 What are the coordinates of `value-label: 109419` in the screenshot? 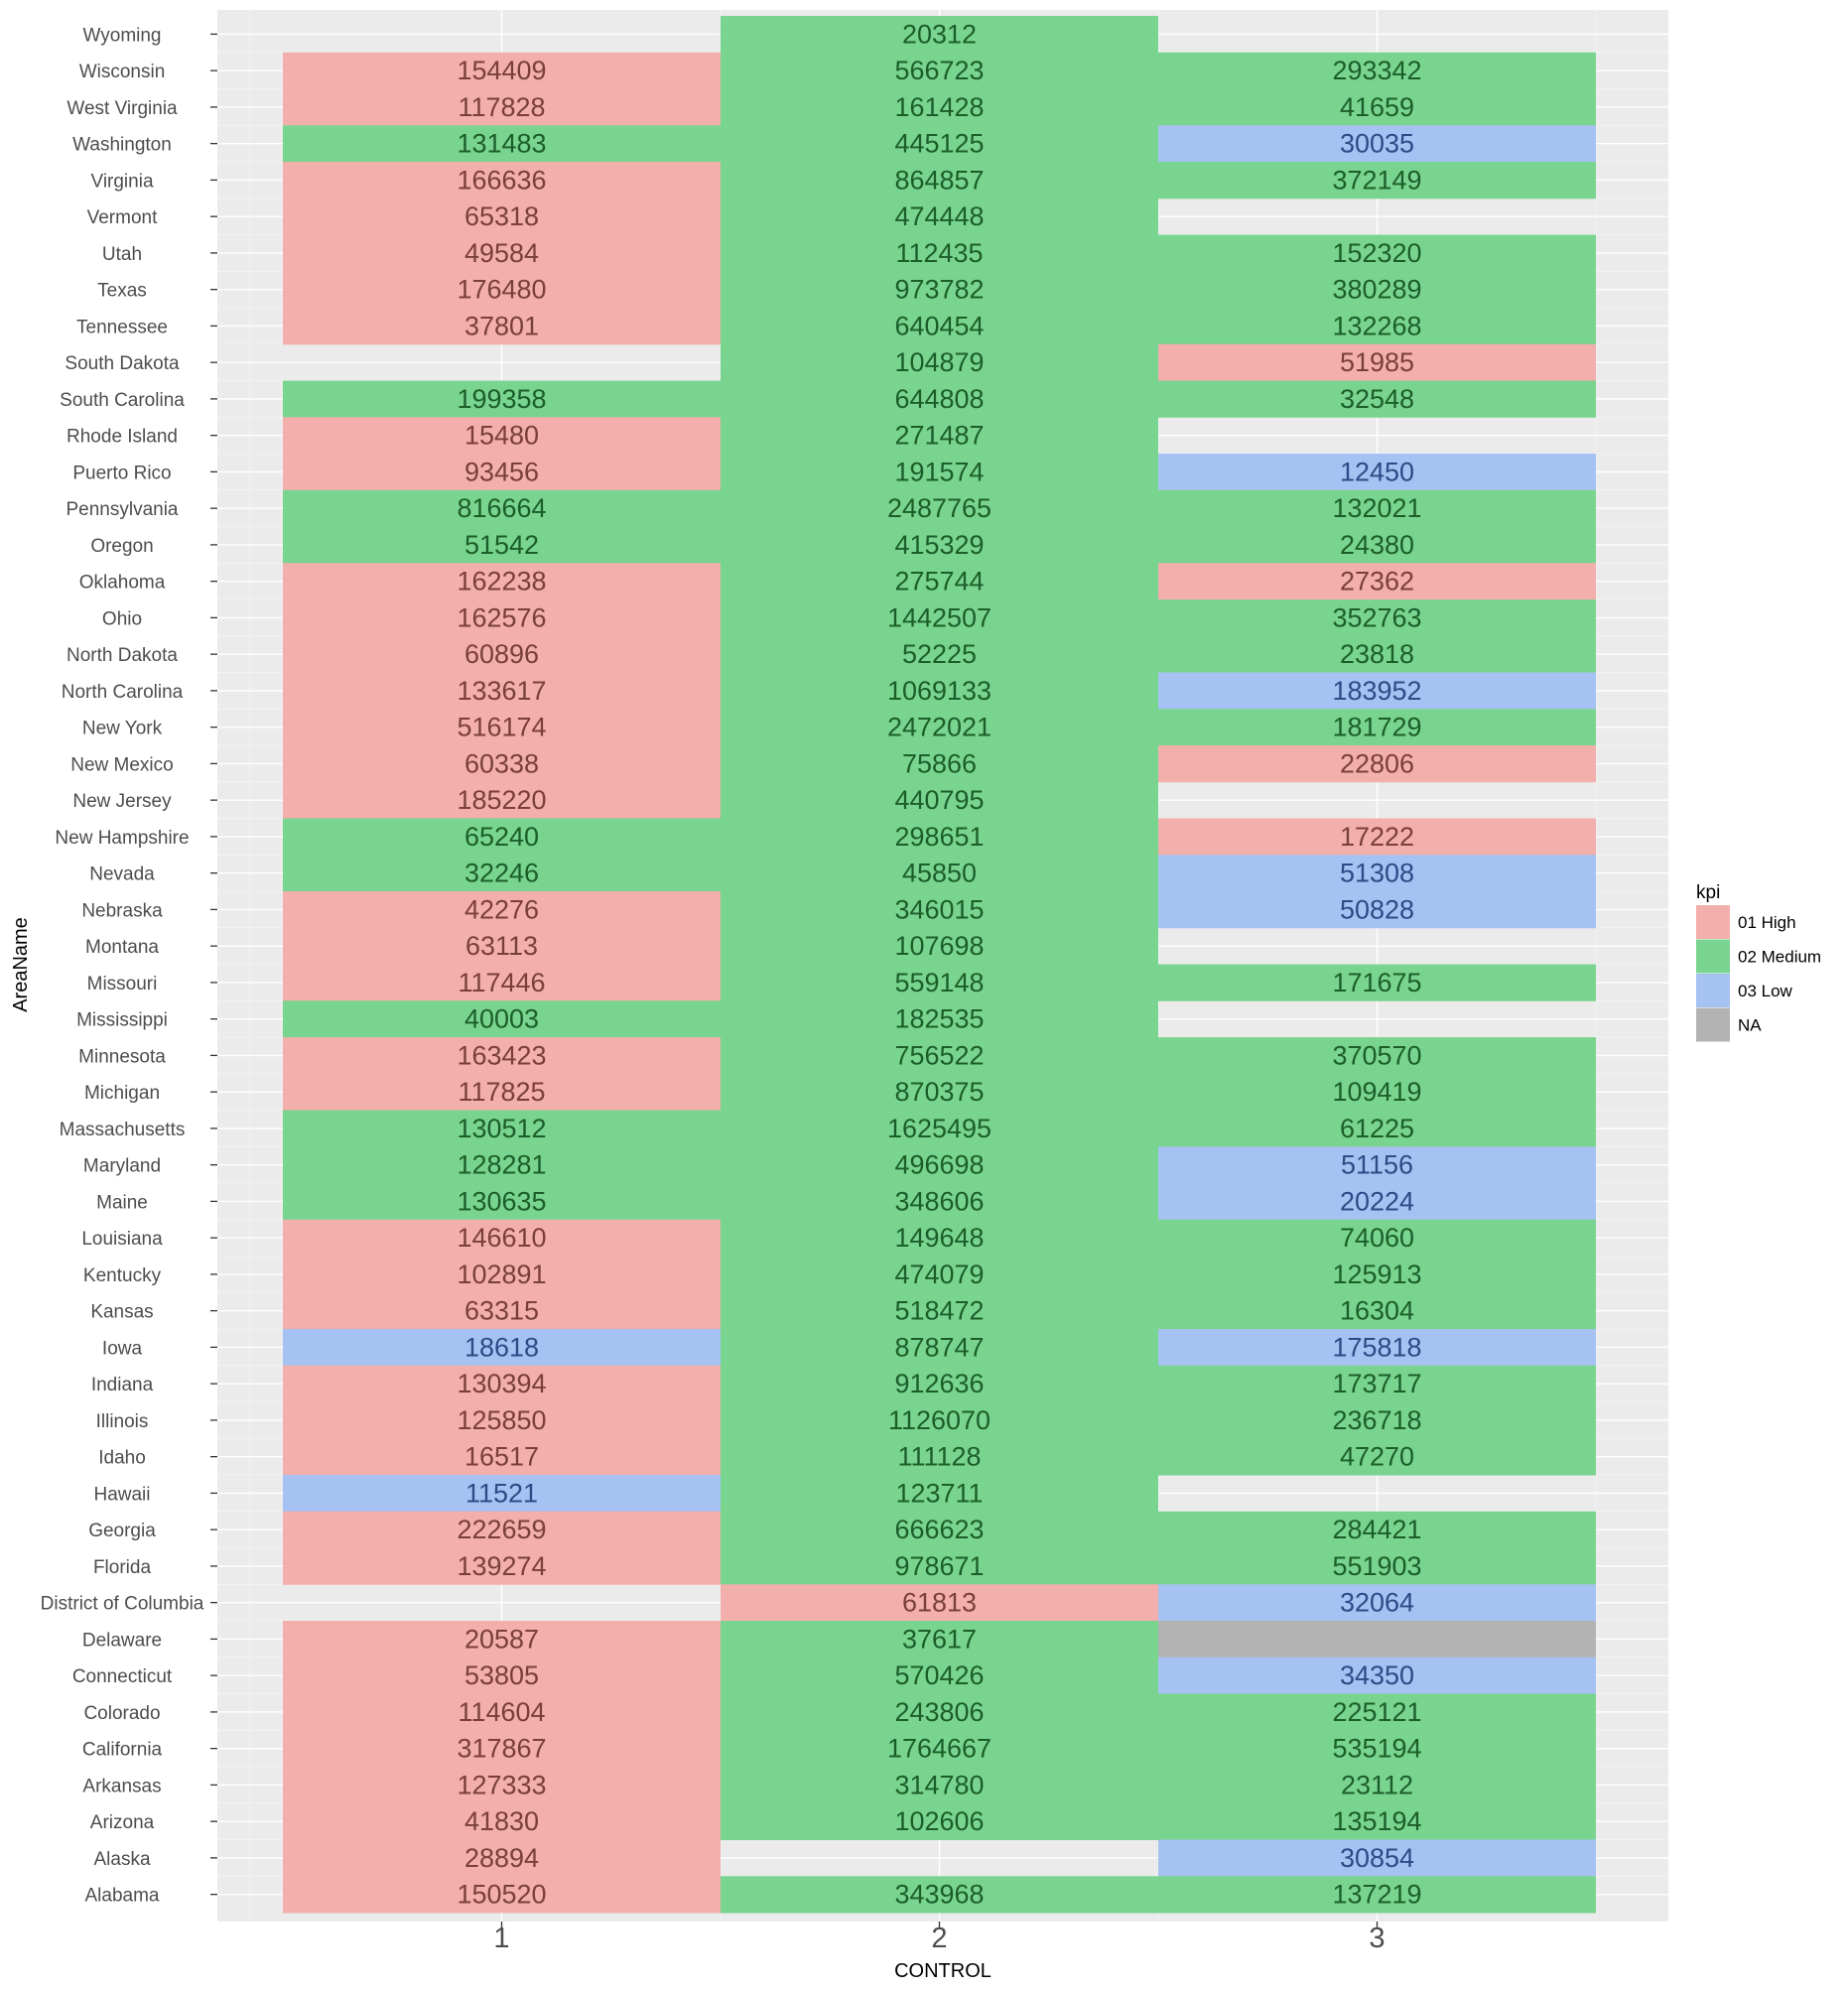 It's located at (1376, 1092).